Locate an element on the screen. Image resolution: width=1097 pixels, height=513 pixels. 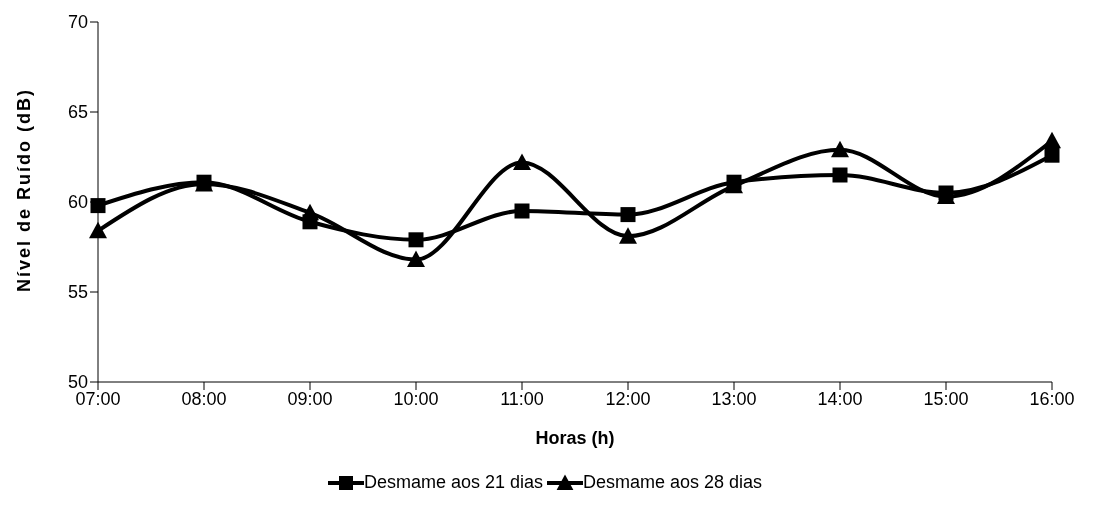
y-tick-label: 65 is located at coordinates (77, 112).